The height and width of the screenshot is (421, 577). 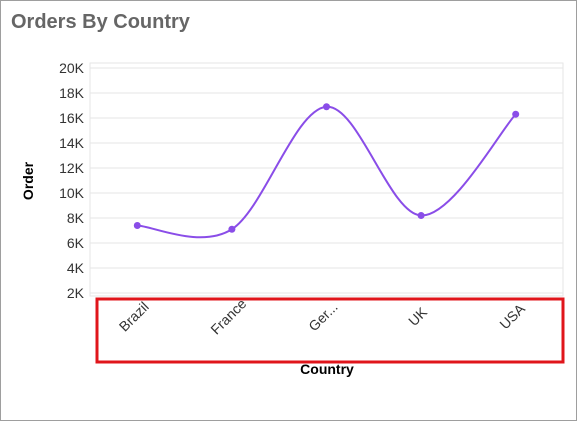 I want to click on x-tick-label: UK, so click(x=418, y=316).